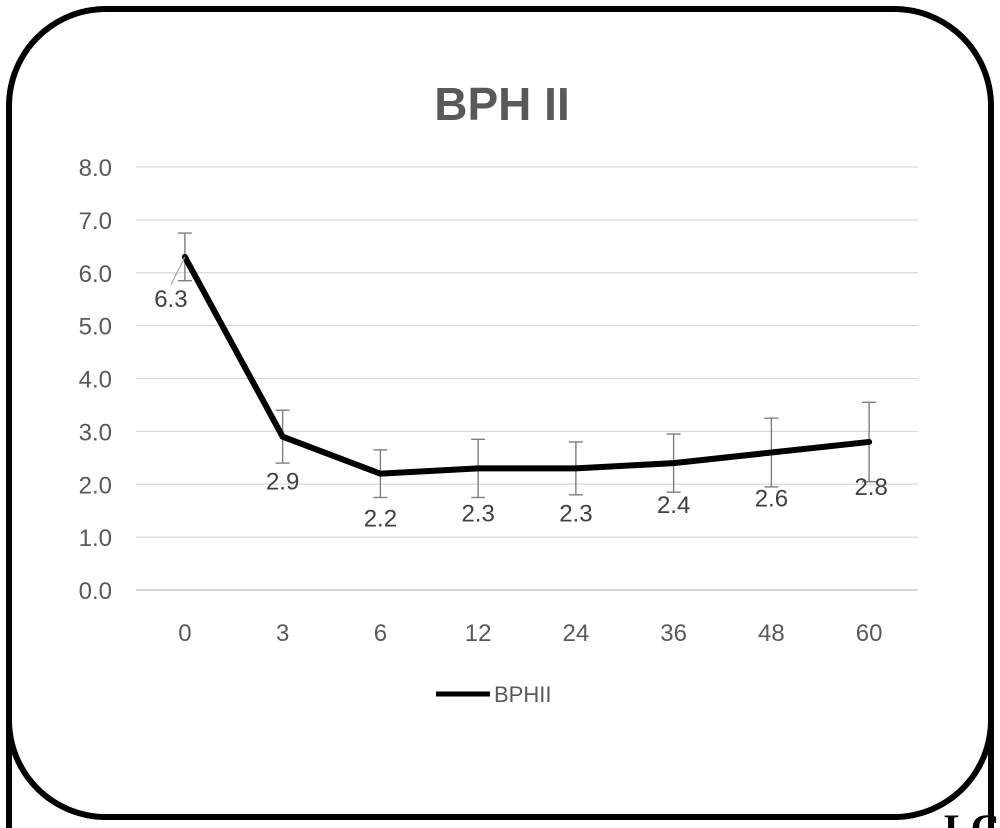 The width and height of the screenshot is (1000, 828). What do you see at coordinates (870, 487) in the screenshot?
I see `data-label: 2.8` at bounding box center [870, 487].